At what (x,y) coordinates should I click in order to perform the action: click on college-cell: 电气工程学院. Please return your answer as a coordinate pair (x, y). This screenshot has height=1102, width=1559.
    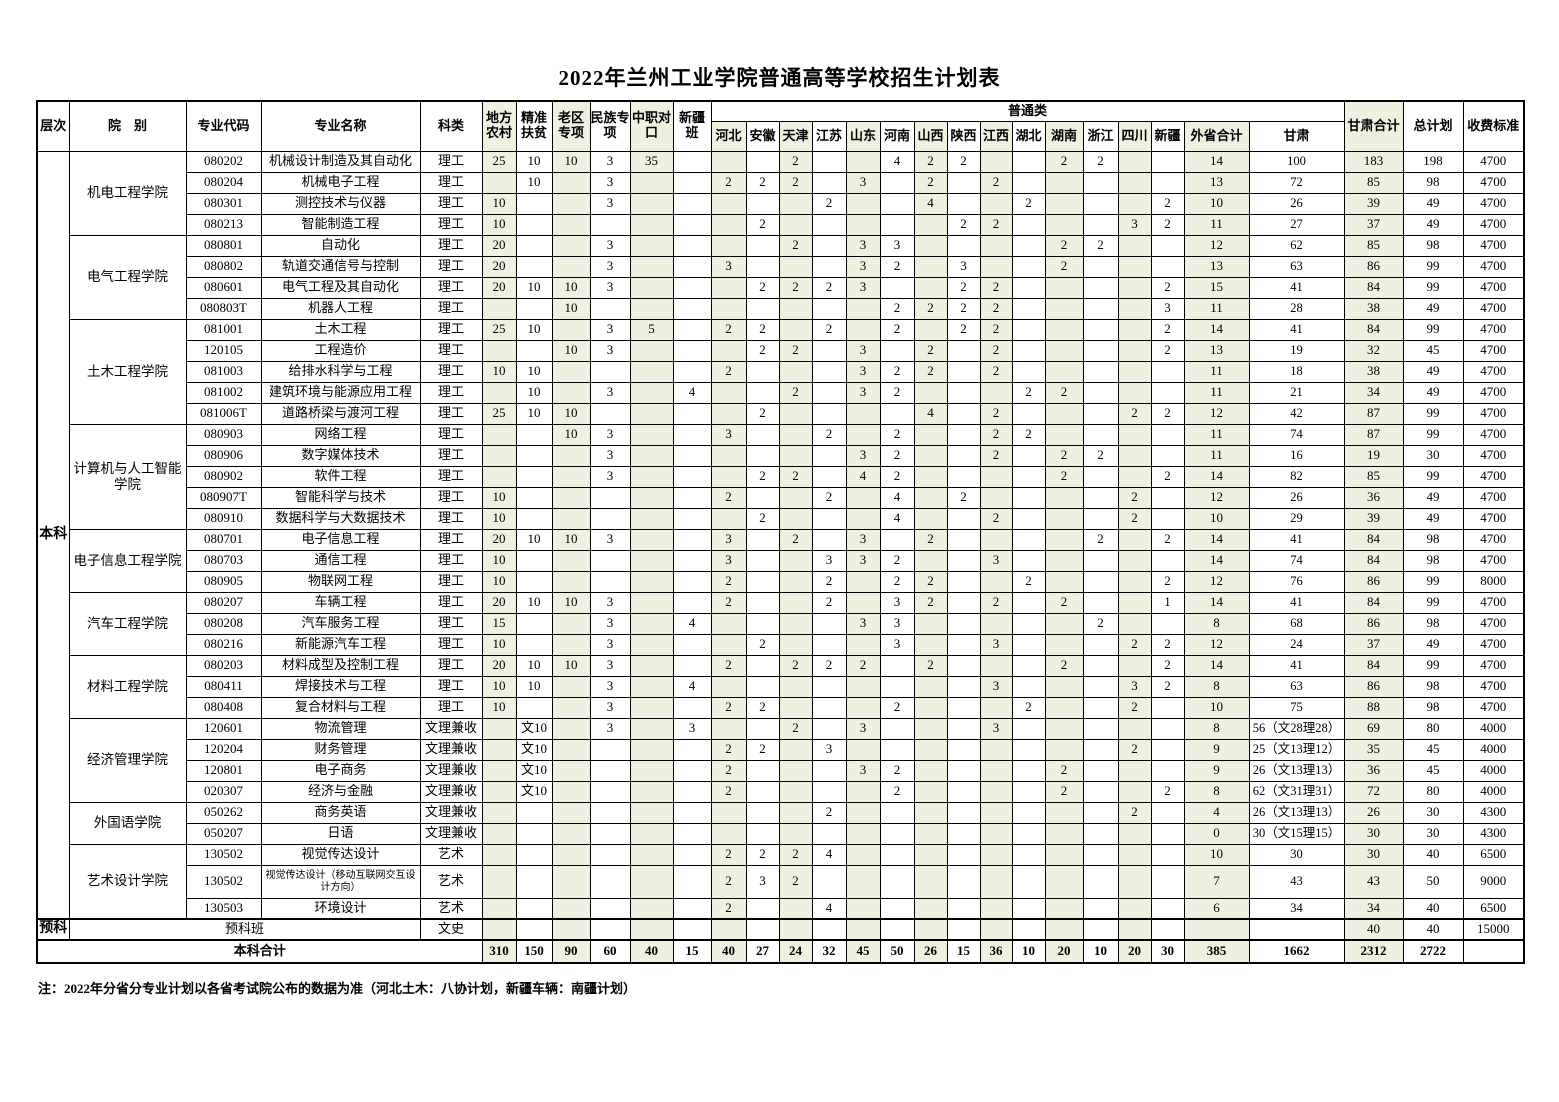
    Looking at the image, I should click on (127, 277).